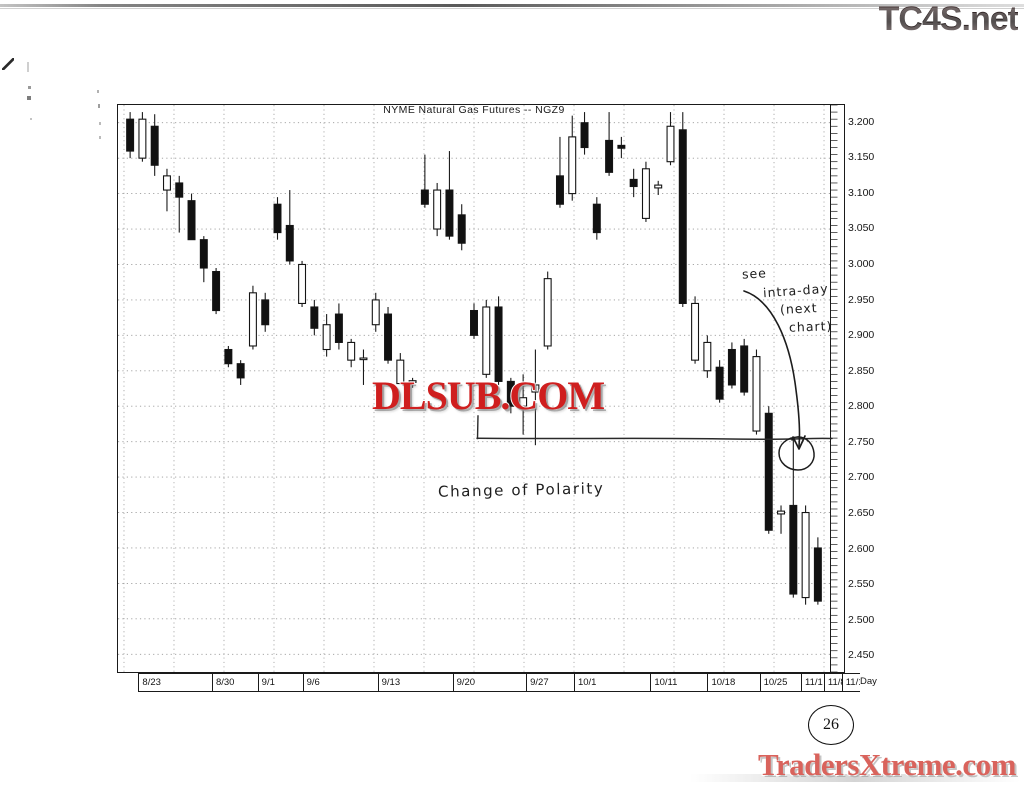  I want to click on page-number-badge: 26, so click(831, 725).